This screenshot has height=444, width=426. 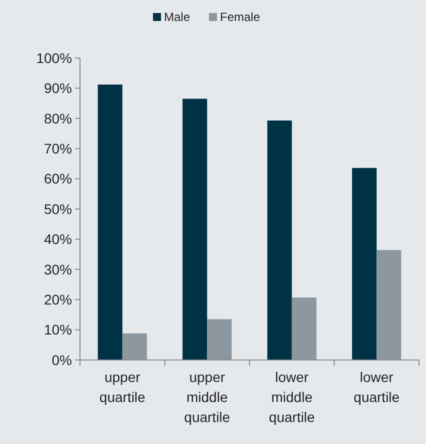 What do you see at coordinates (58, 269) in the screenshot?
I see `y-tick-label: 30%` at bounding box center [58, 269].